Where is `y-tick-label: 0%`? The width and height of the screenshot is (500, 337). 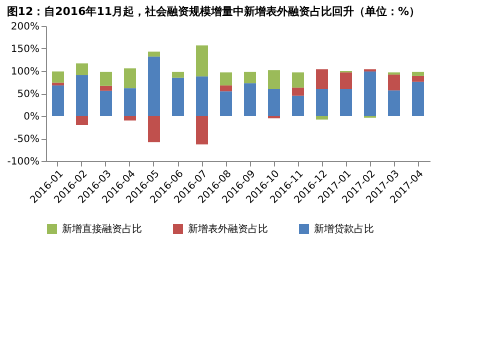
y-tick-label: 0% is located at coordinates (32, 117).